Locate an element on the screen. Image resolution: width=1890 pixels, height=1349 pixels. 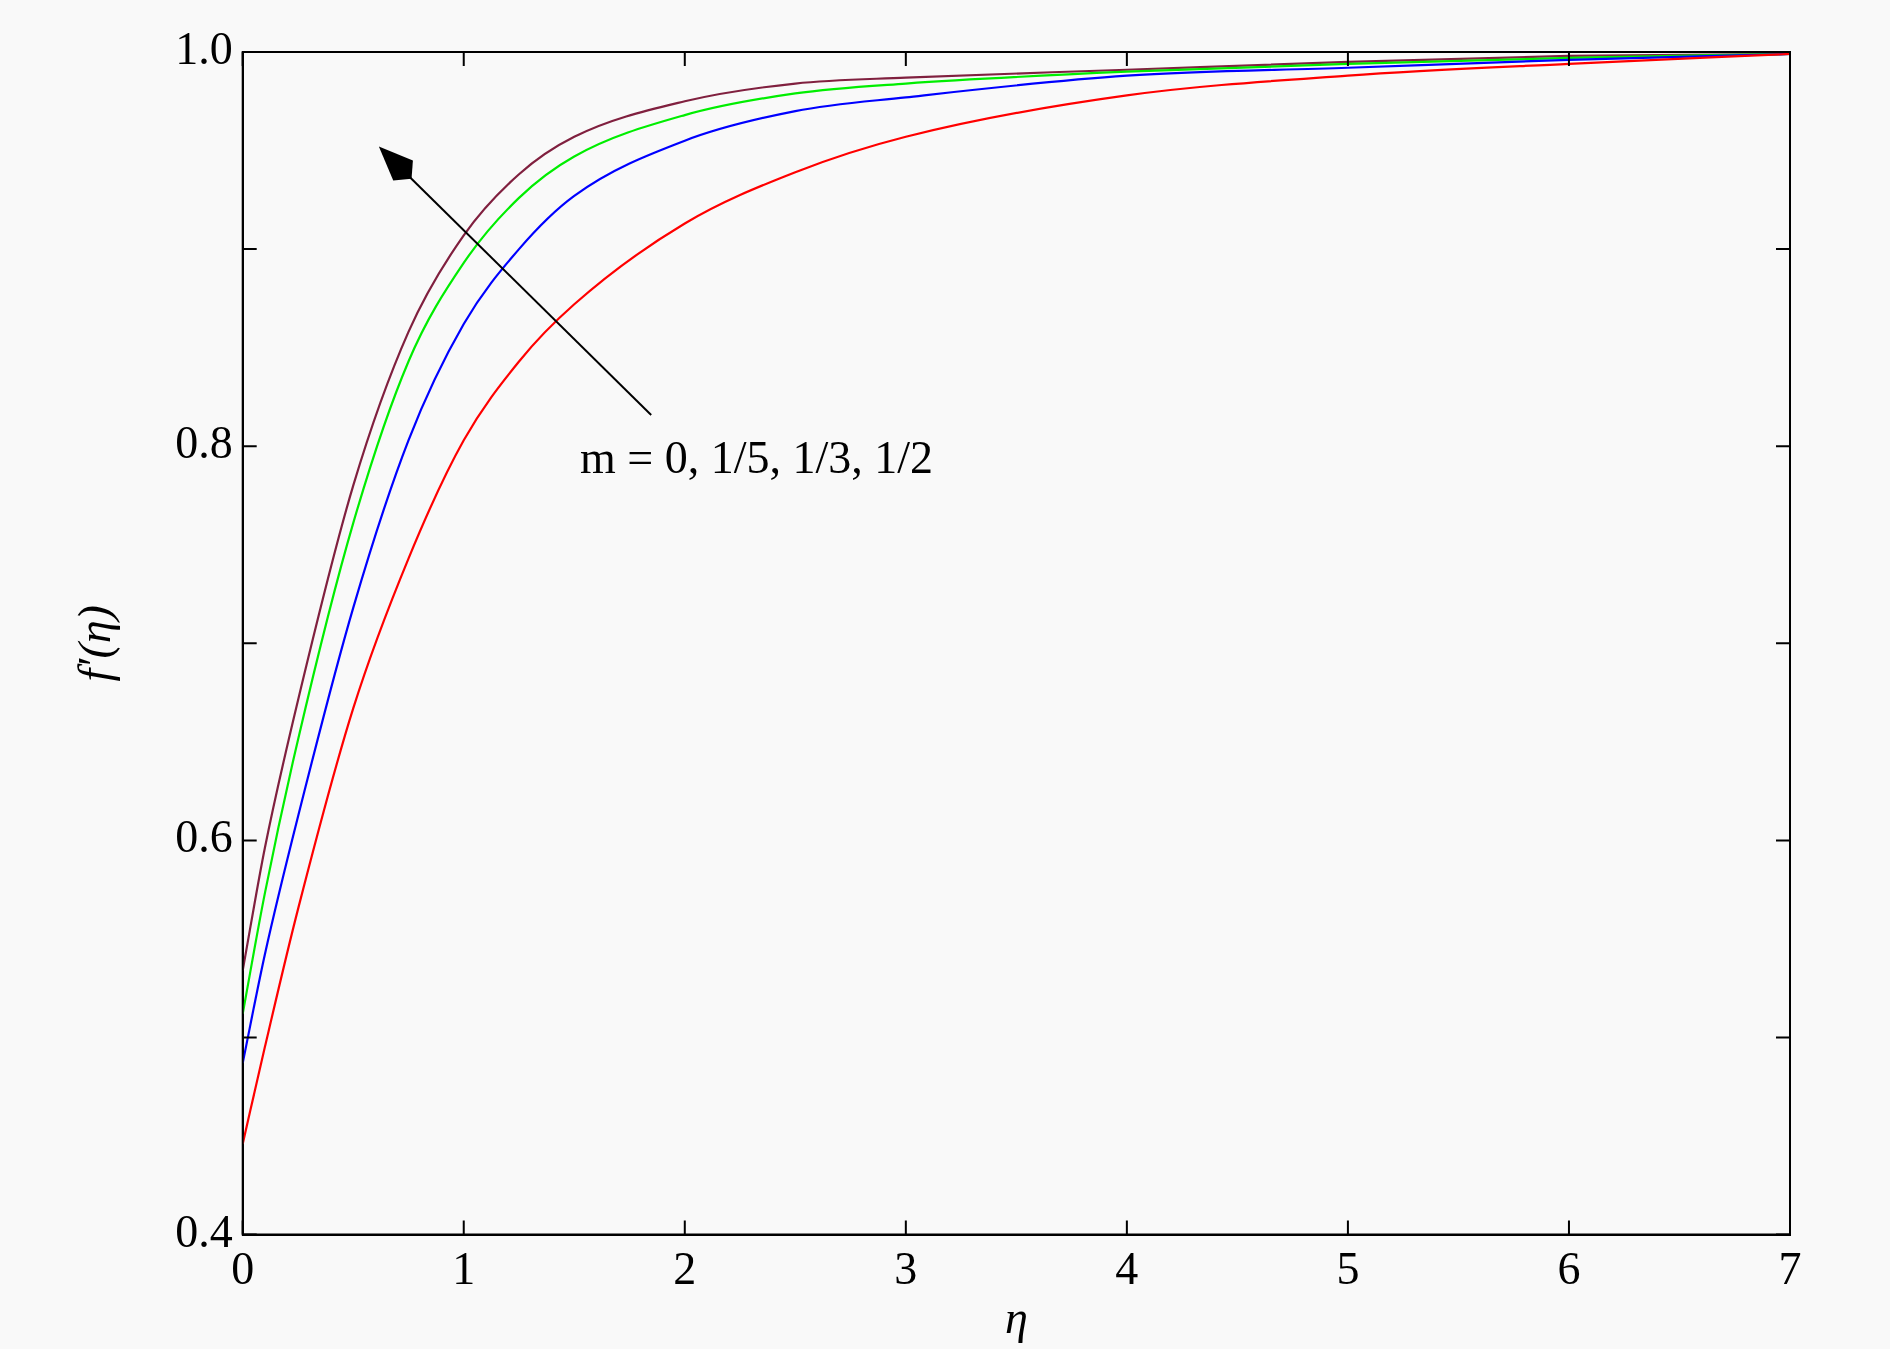
y-tick-label: 1.0 is located at coordinates (204, 49).